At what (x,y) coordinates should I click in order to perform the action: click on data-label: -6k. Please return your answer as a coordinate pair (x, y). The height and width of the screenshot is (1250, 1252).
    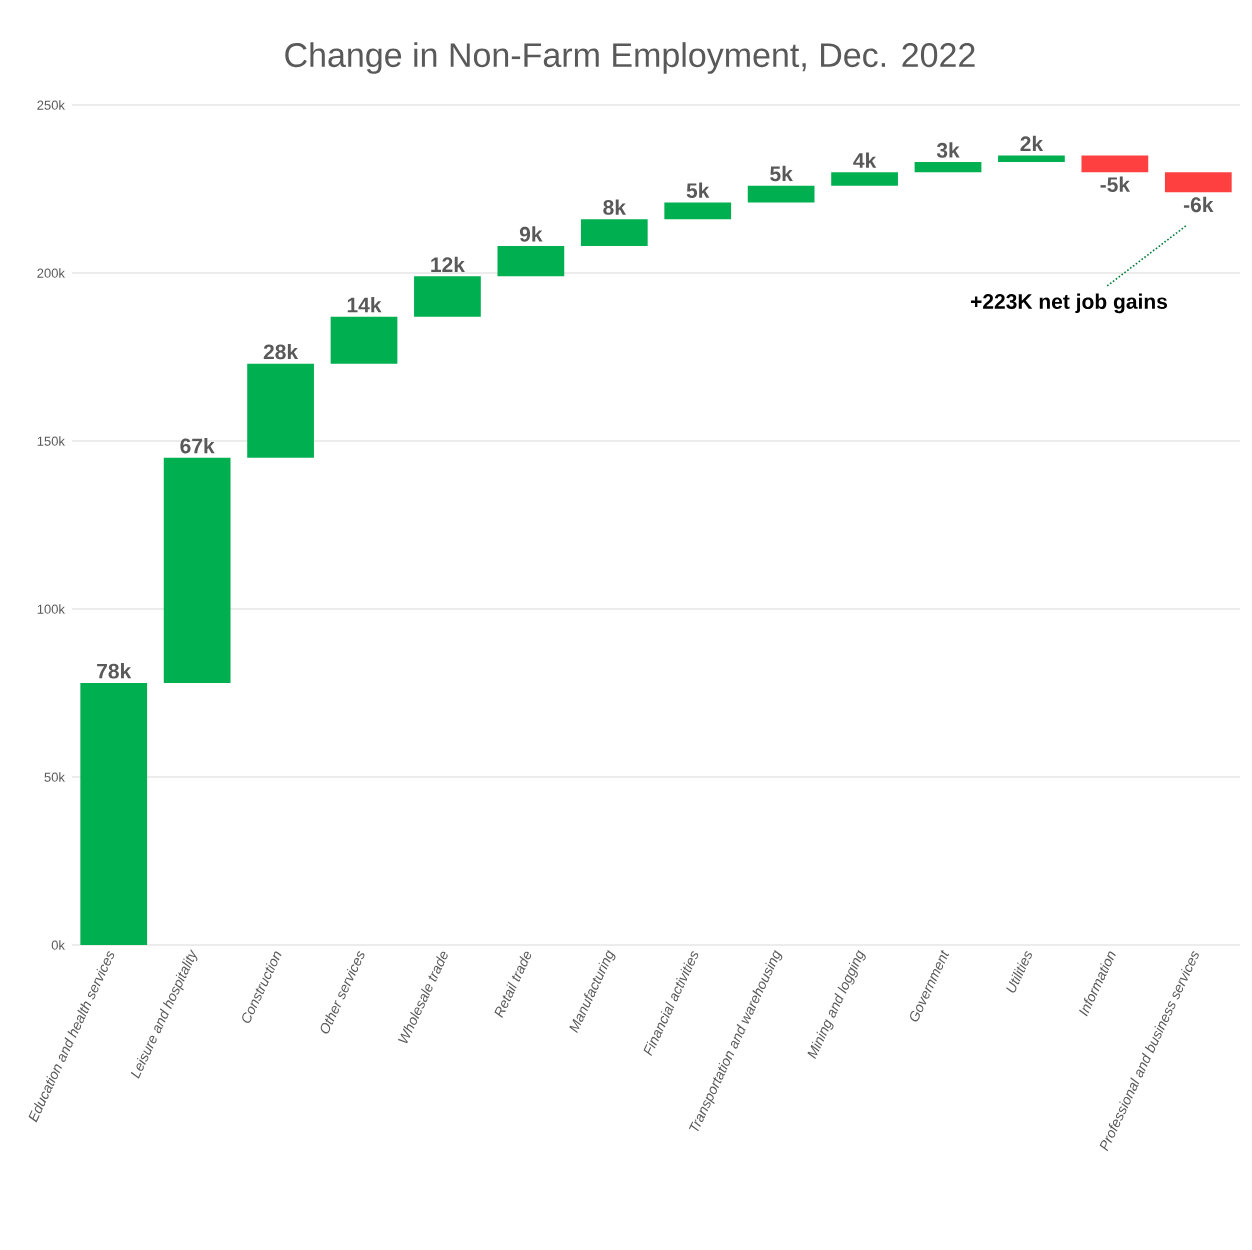
    Looking at the image, I should click on (1198, 204).